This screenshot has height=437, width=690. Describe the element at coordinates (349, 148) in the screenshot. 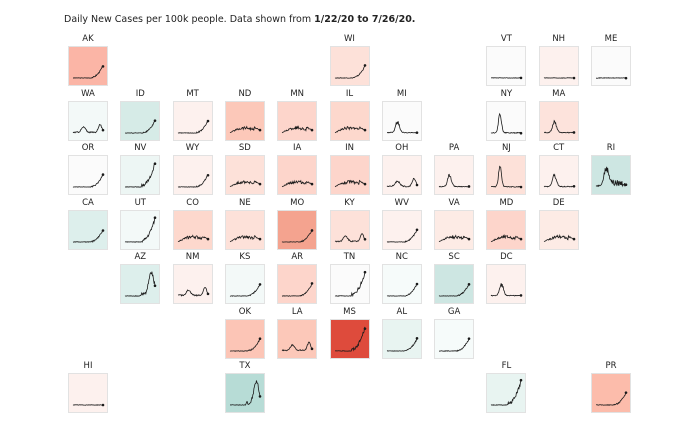

I see `state-label: IN` at that location.